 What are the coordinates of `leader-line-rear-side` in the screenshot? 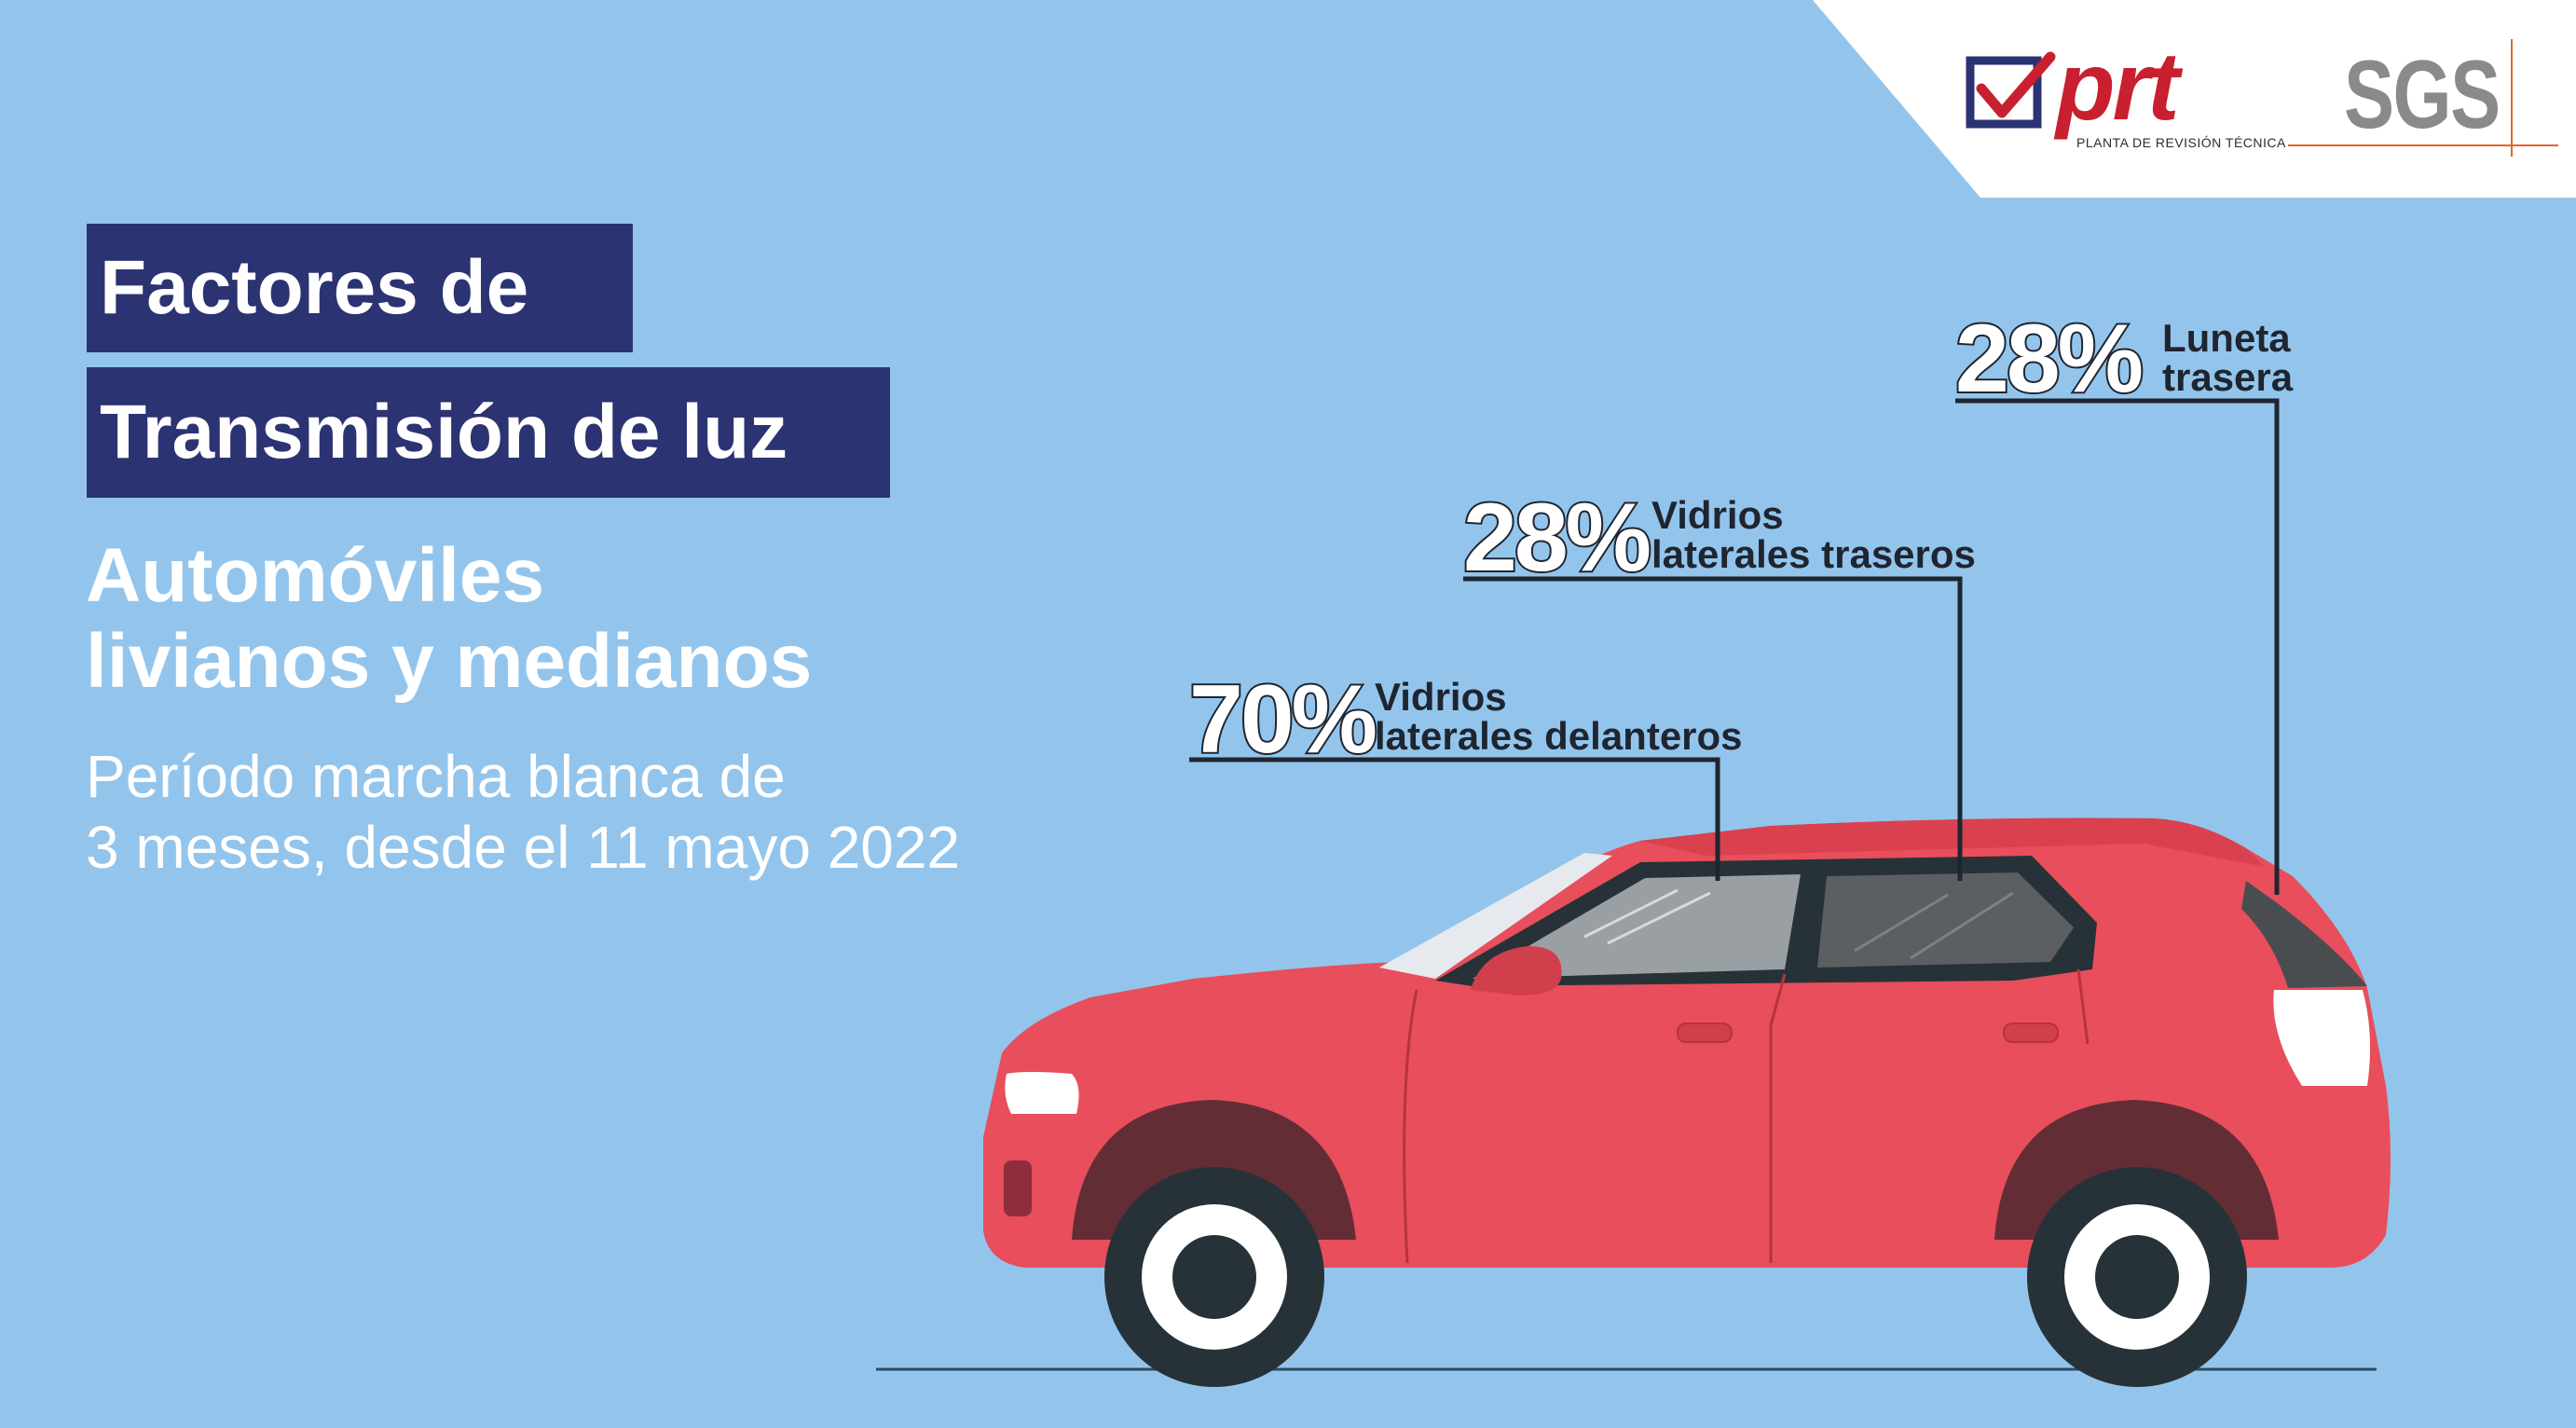 It's located at (1713, 728).